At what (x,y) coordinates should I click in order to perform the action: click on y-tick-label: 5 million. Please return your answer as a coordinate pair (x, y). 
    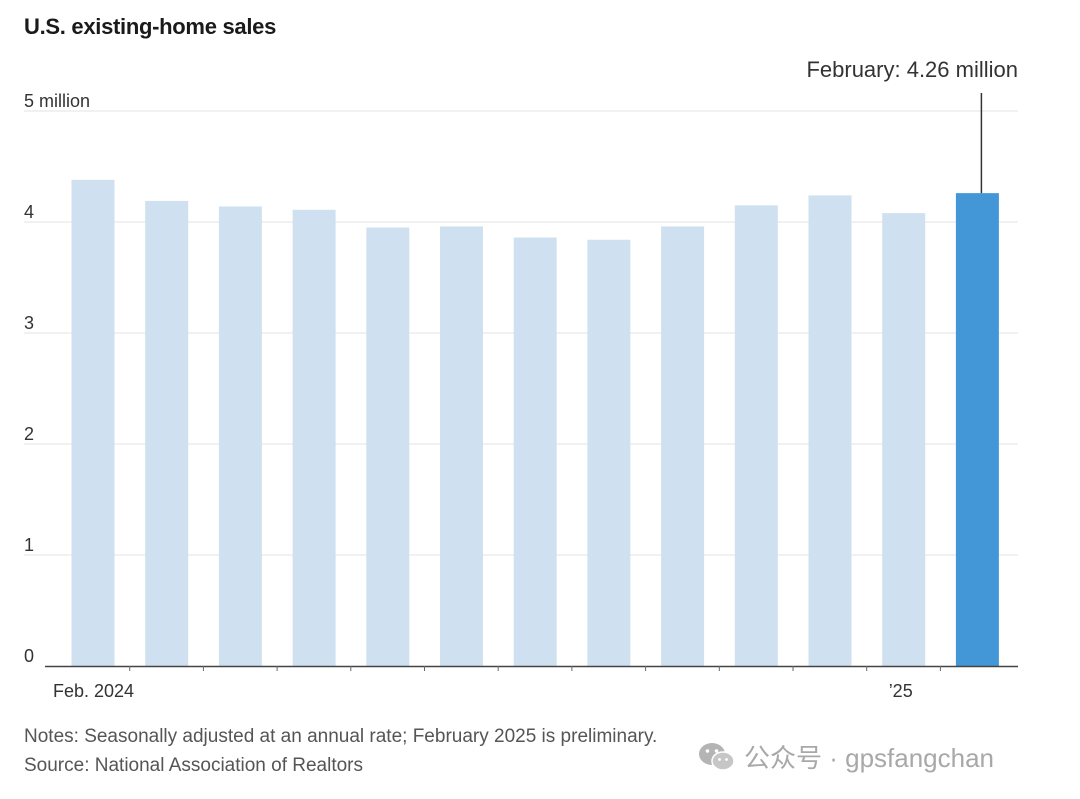
    Looking at the image, I should click on (57, 101).